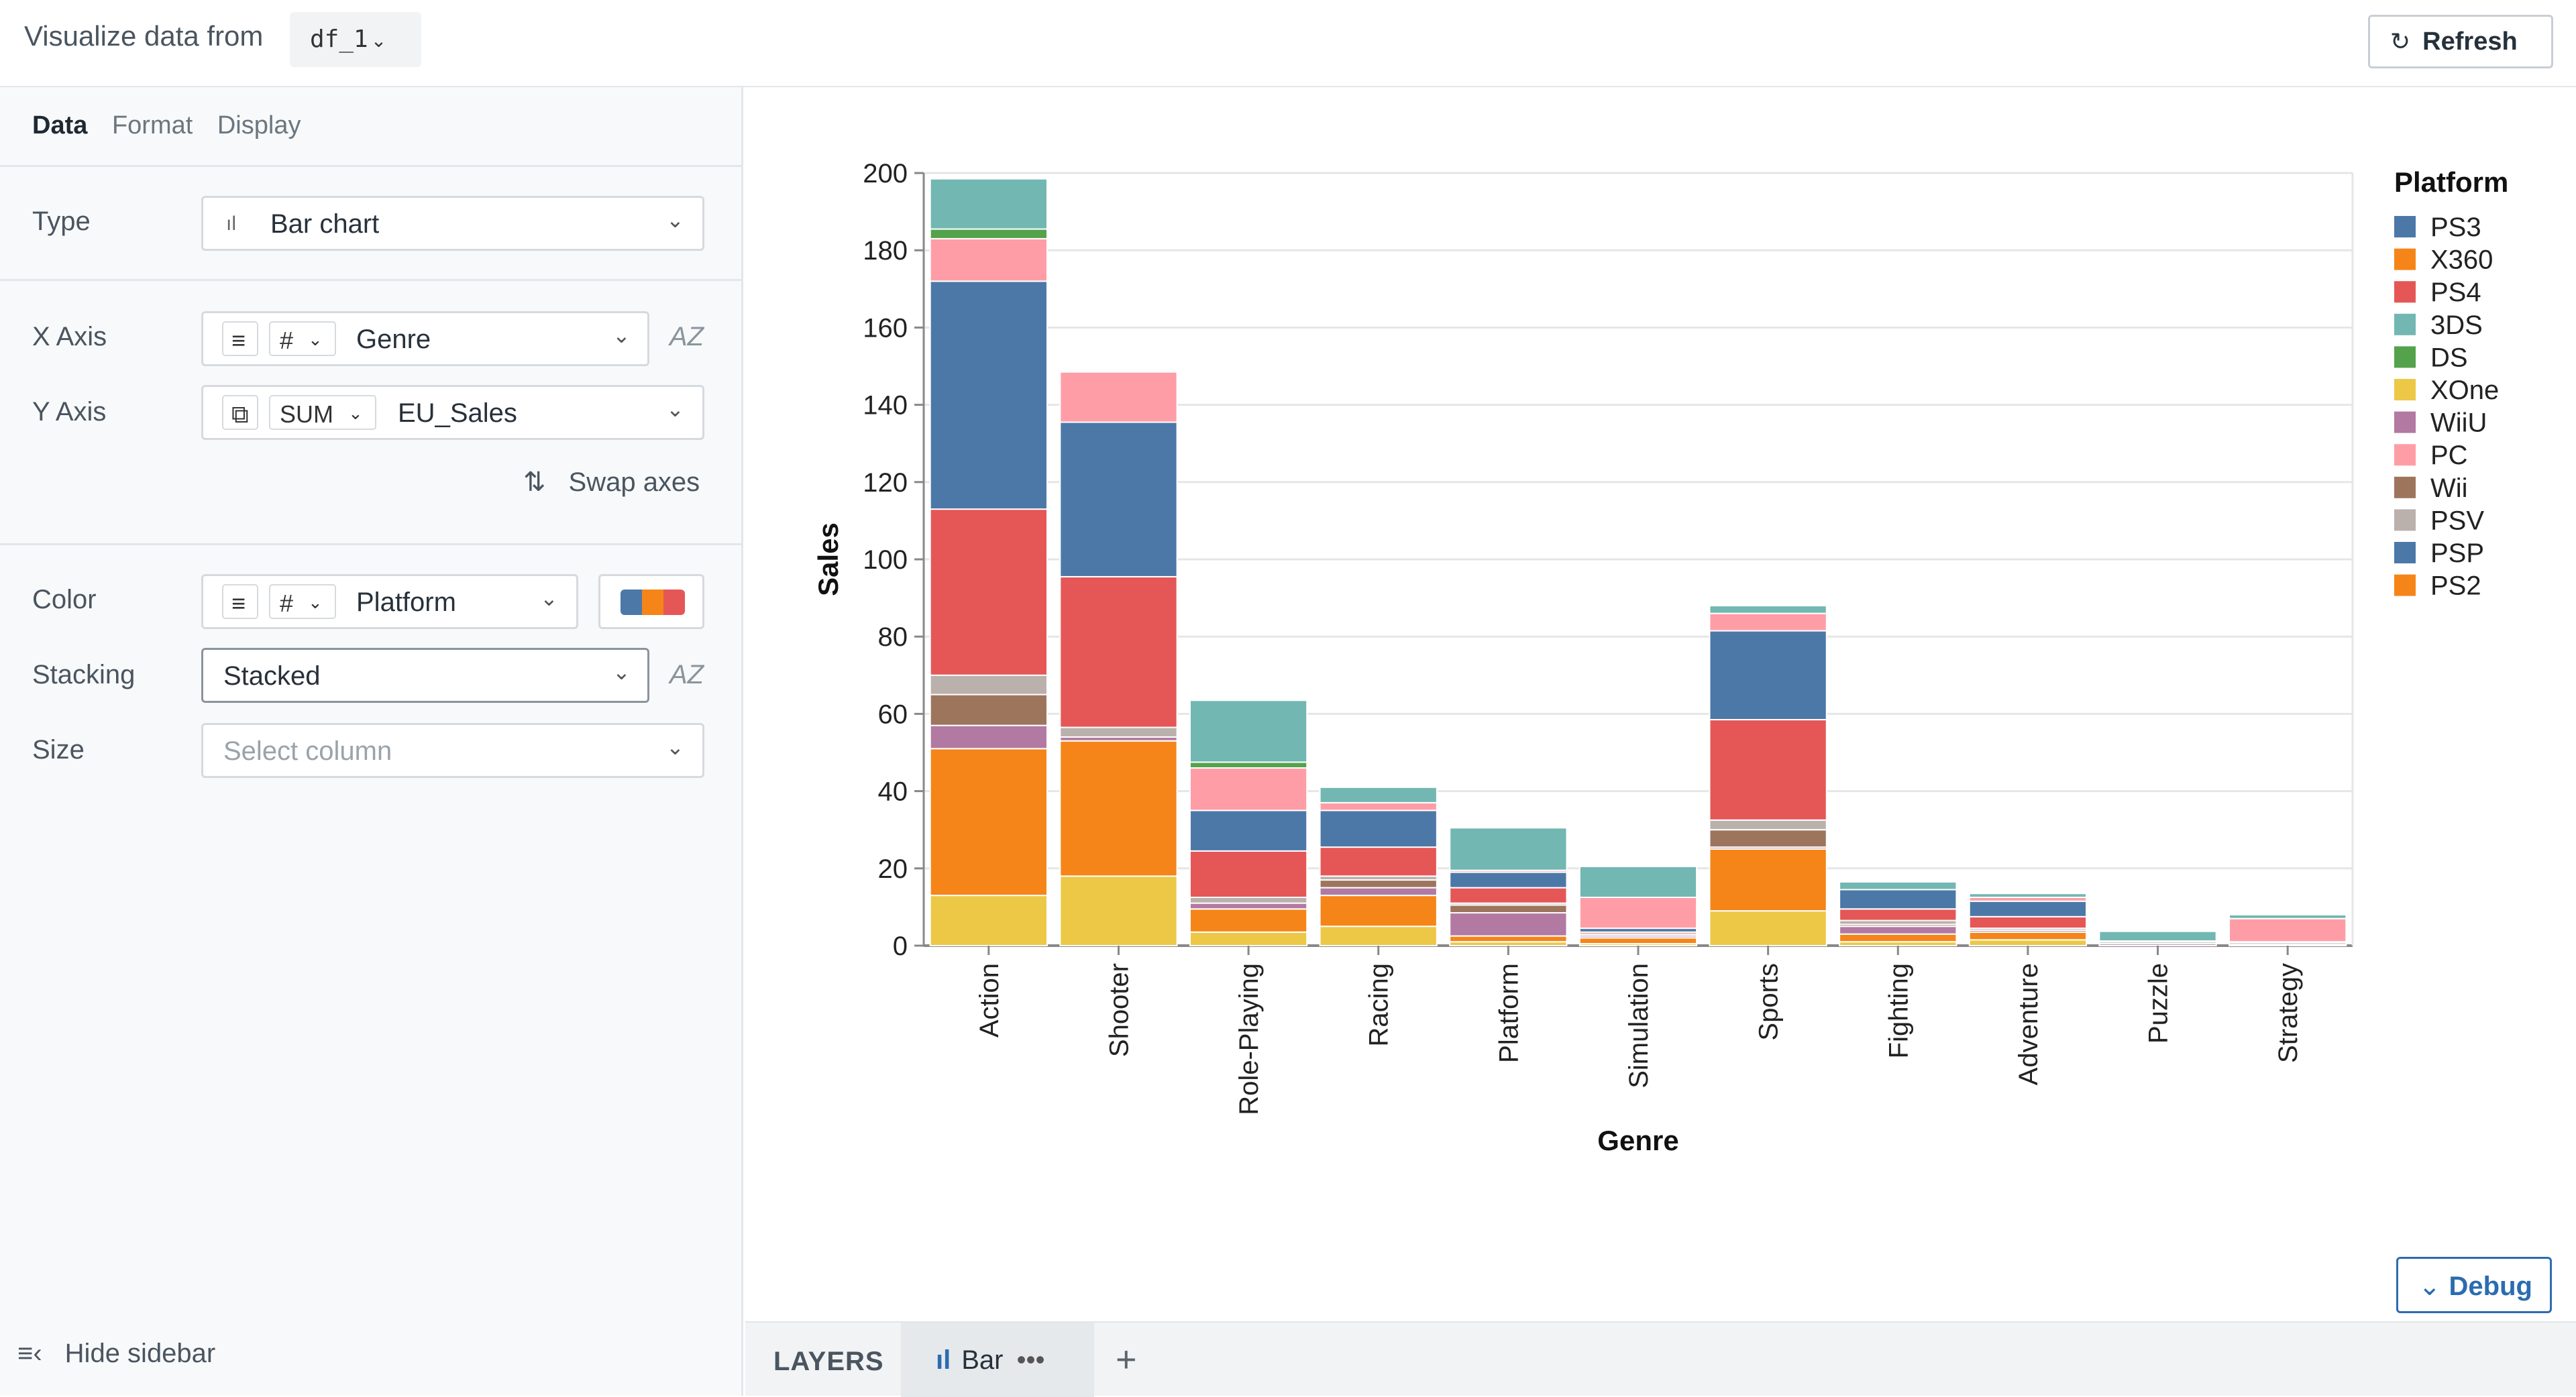 Image resolution: width=2576 pixels, height=1397 pixels. I want to click on y-tick-label: 120, so click(885, 483).